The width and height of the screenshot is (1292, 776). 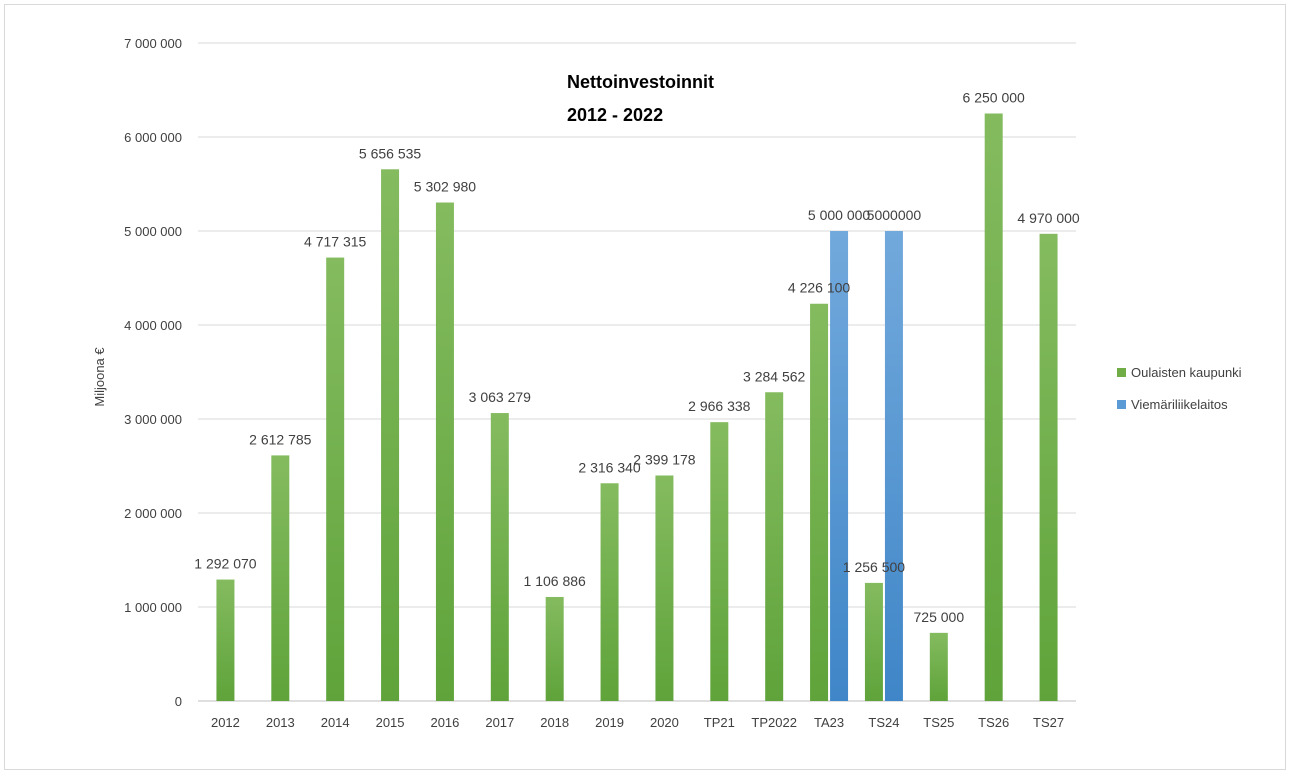 What do you see at coordinates (640, 82) in the screenshot?
I see `chart-title-line-1: Nettoinvestoinnit` at bounding box center [640, 82].